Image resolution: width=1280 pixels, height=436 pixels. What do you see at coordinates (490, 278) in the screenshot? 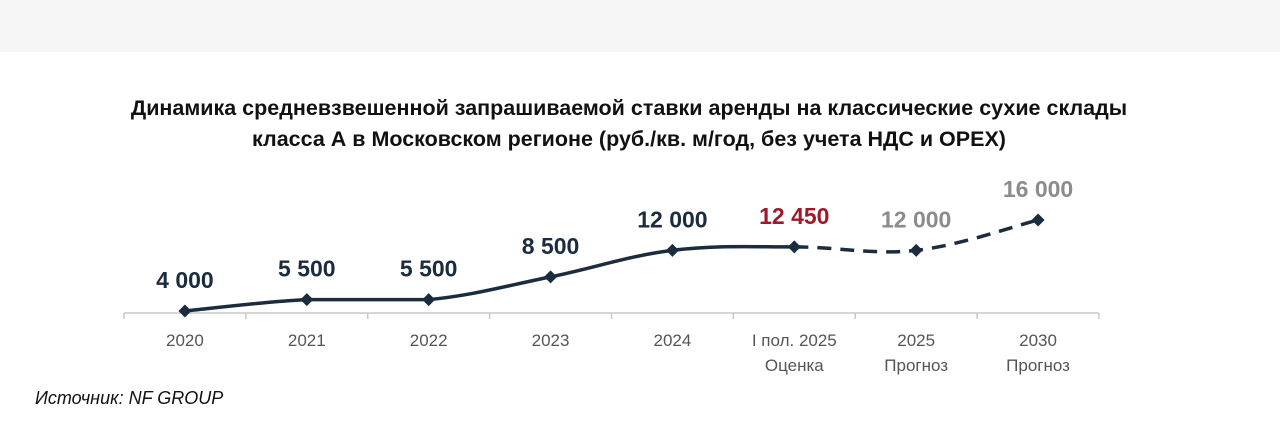
I see `series-line-actual` at bounding box center [490, 278].